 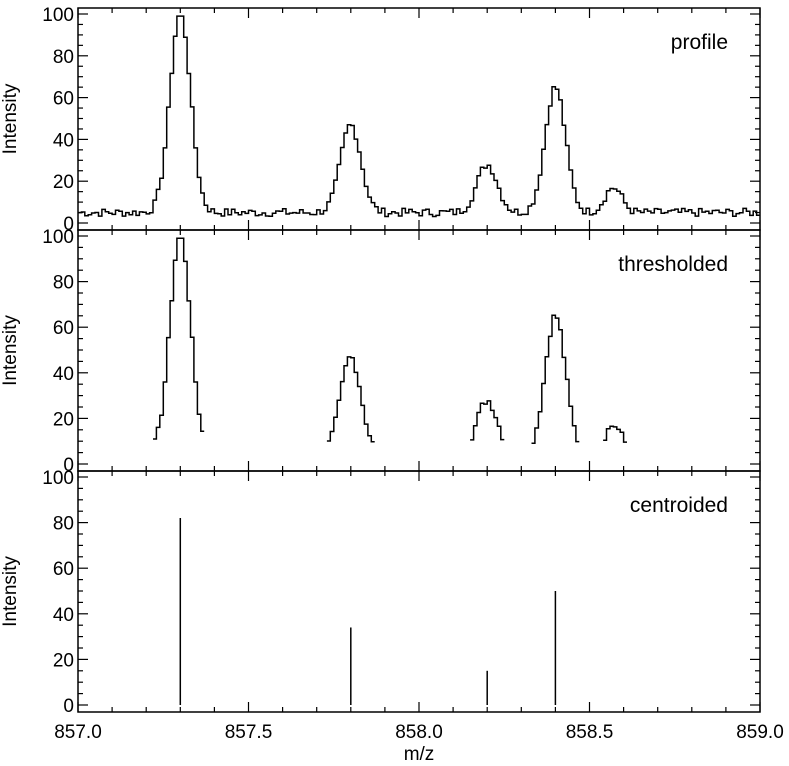 I want to click on panel-label: thresholded, so click(x=673, y=264).